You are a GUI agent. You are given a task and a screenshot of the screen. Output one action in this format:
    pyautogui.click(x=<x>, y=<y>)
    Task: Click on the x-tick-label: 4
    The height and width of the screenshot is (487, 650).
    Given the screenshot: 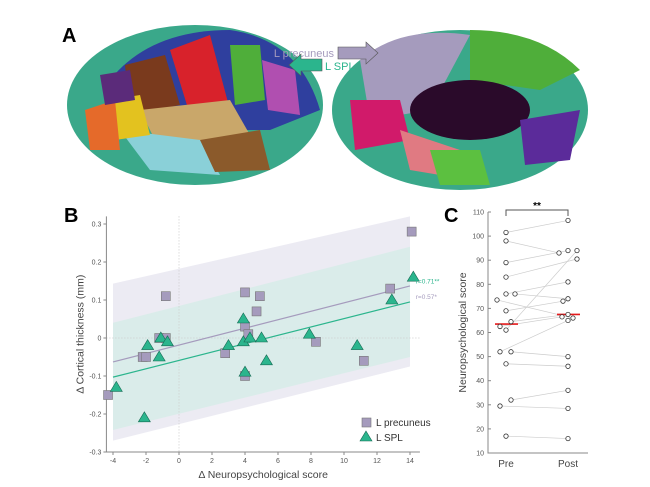 What is the action you would take?
    pyautogui.click(x=245, y=461)
    